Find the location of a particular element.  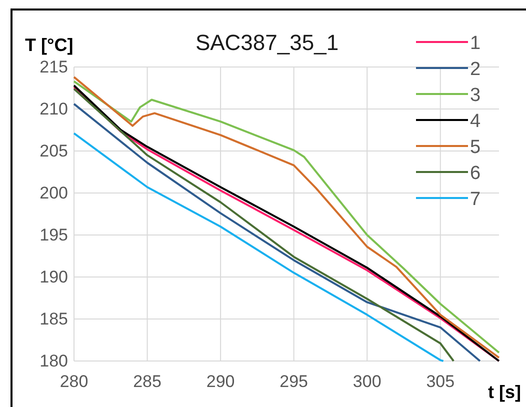

chart-title: SAC387_35_1 is located at coordinates (267, 42).